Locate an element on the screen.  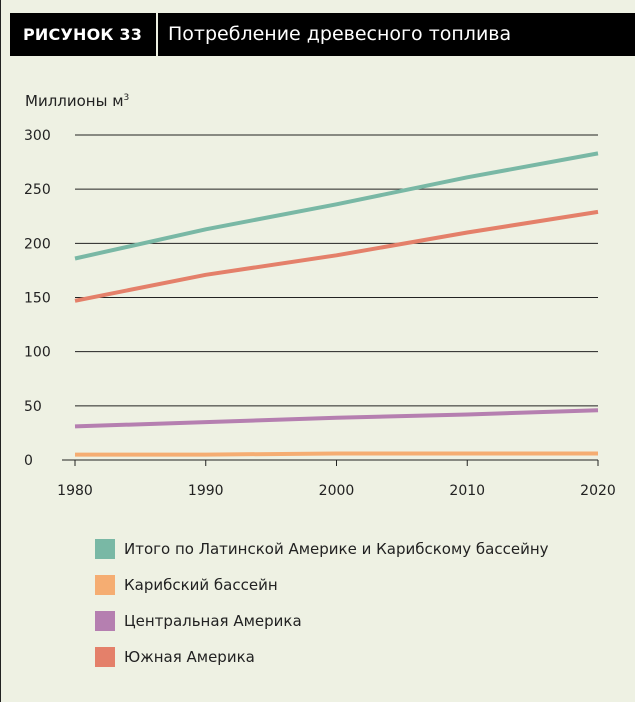
y-tick-labels: 0 50 100 150 200 250 300 is located at coordinates (37, 298).